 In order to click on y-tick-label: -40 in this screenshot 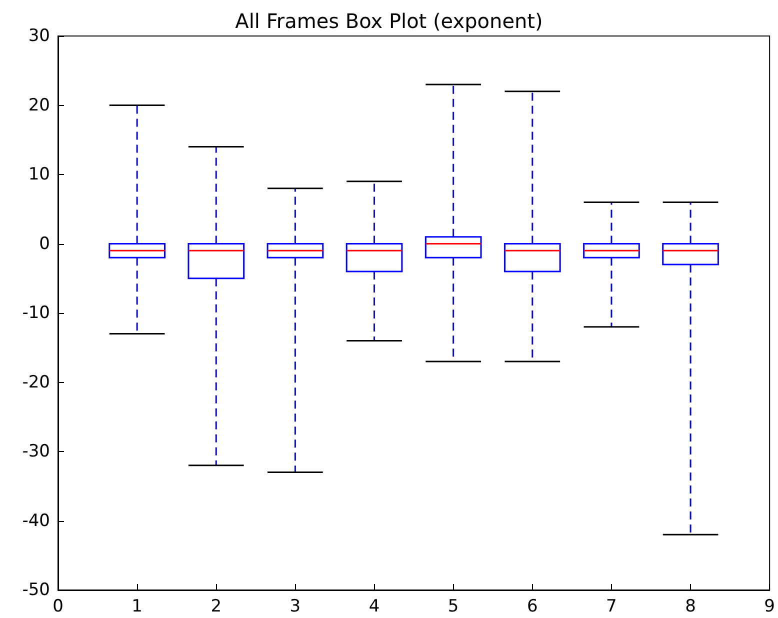, I will do `click(36, 520)`.